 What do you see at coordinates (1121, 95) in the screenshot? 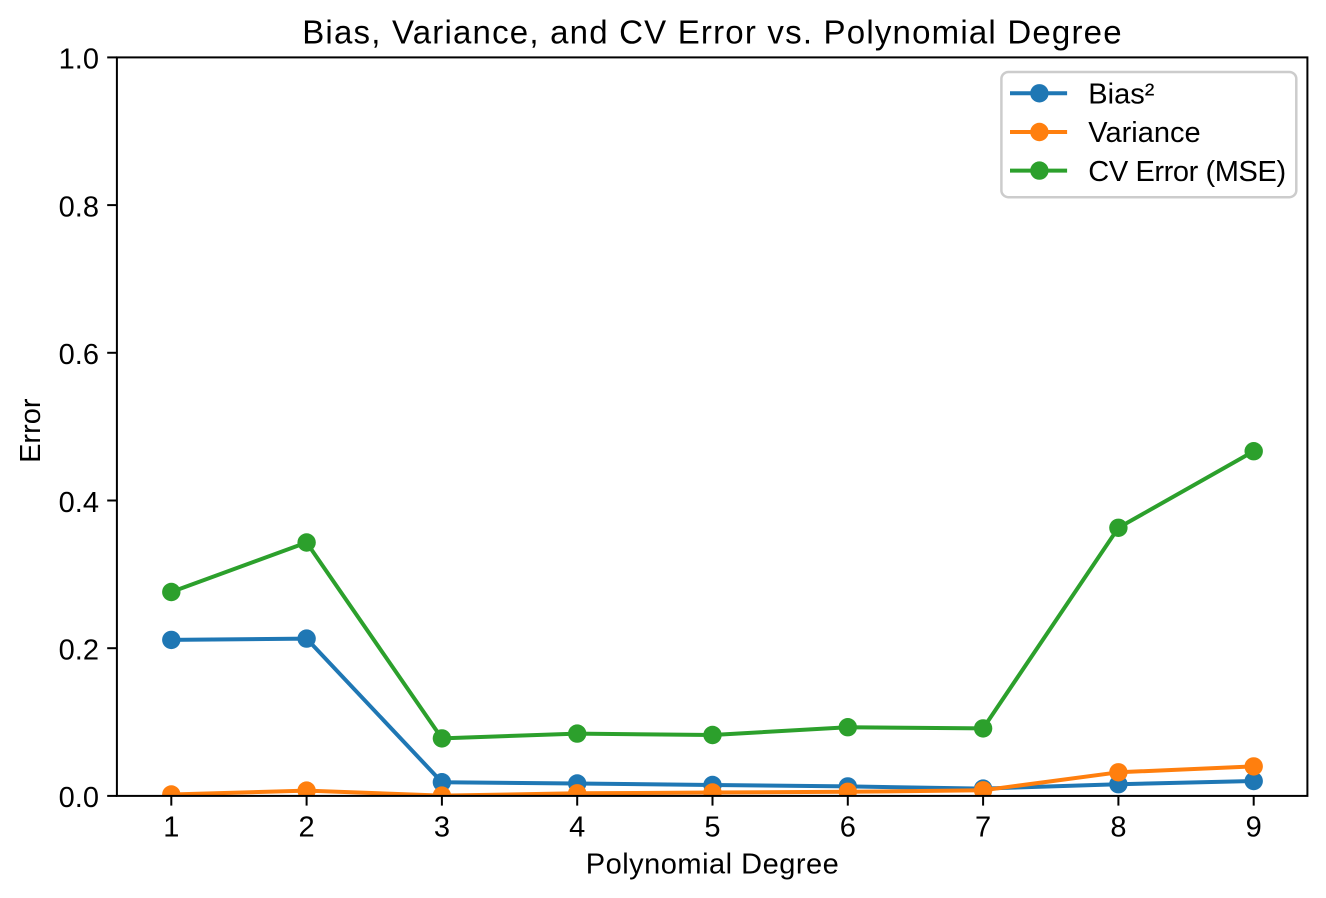
I see `svg-text: Bias²` at bounding box center [1121, 95].